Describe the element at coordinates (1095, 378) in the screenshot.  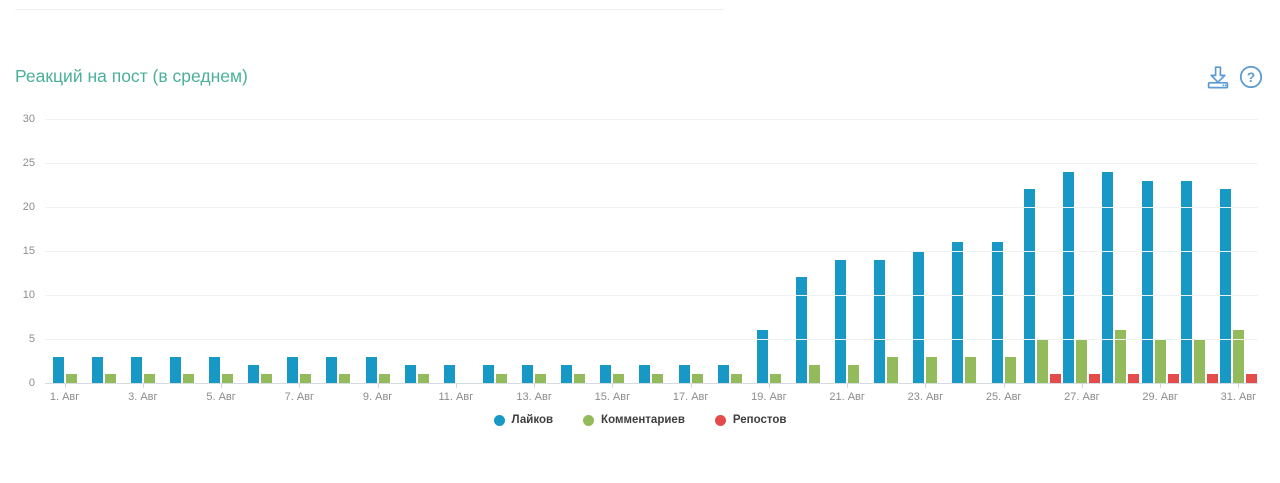
I see `bar-репостов-day-27` at that location.